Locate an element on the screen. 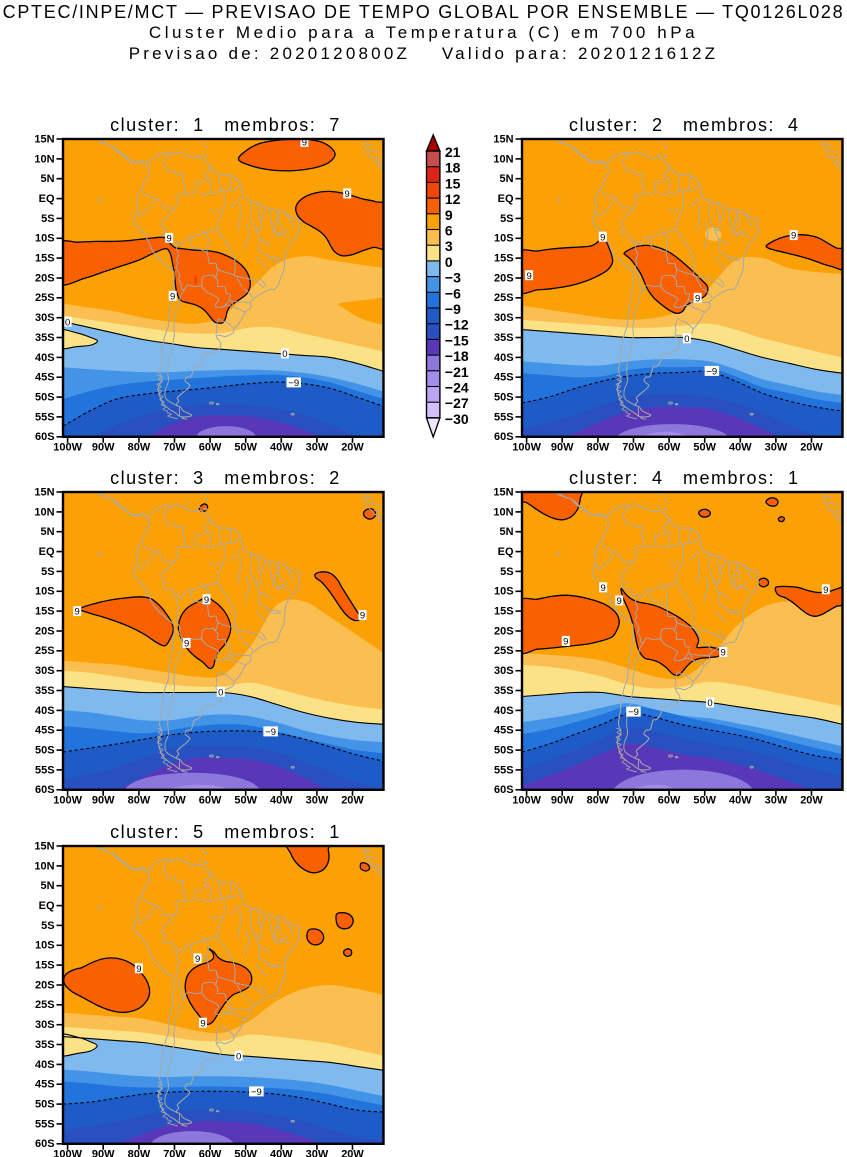  svg-text: 18 is located at coordinates (453, 168).